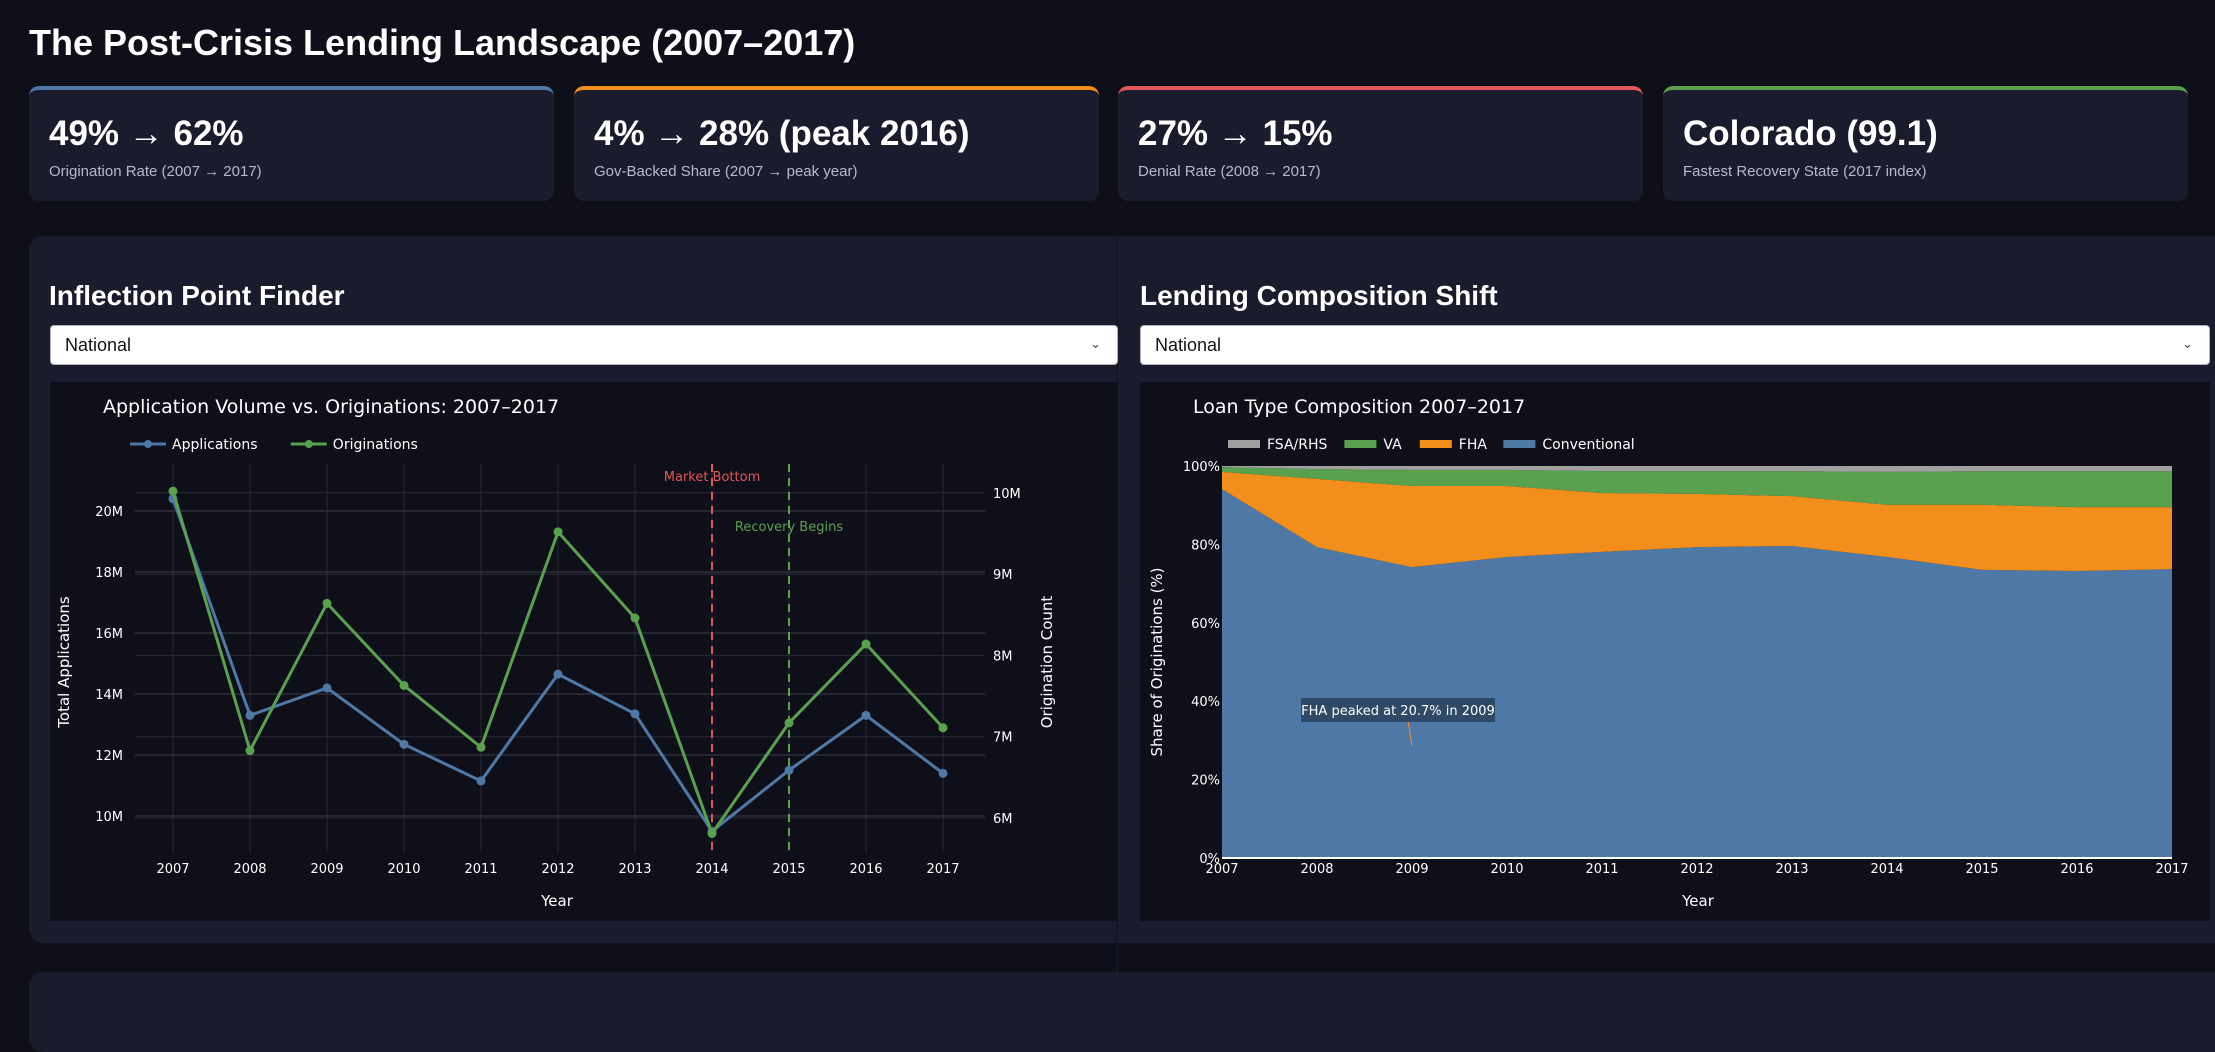  What do you see at coordinates (1122, 1012) in the screenshot?
I see `bottom-panel` at bounding box center [1122, 1012].